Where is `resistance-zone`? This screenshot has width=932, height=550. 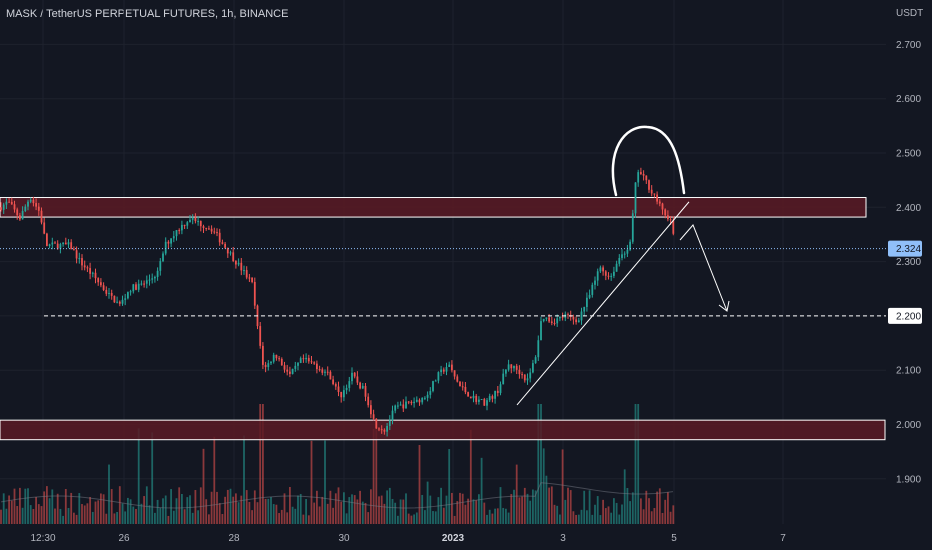
resistance-zone is located at coordinates (433, 207).